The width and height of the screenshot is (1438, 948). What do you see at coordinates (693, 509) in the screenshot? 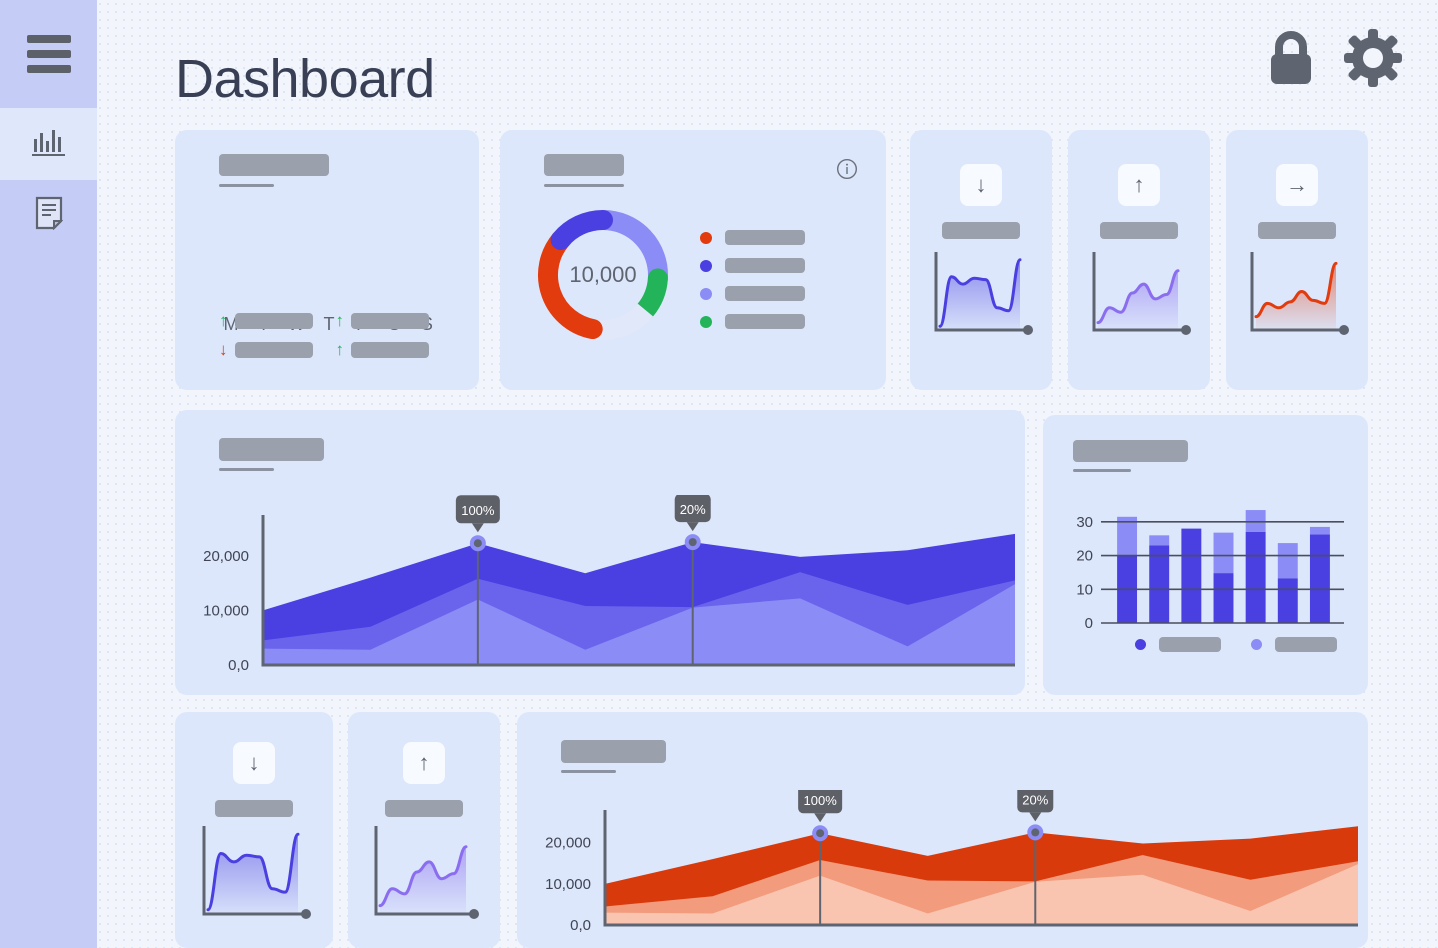
I see `annotation-label: 20%` at bounding box center [693, 509].